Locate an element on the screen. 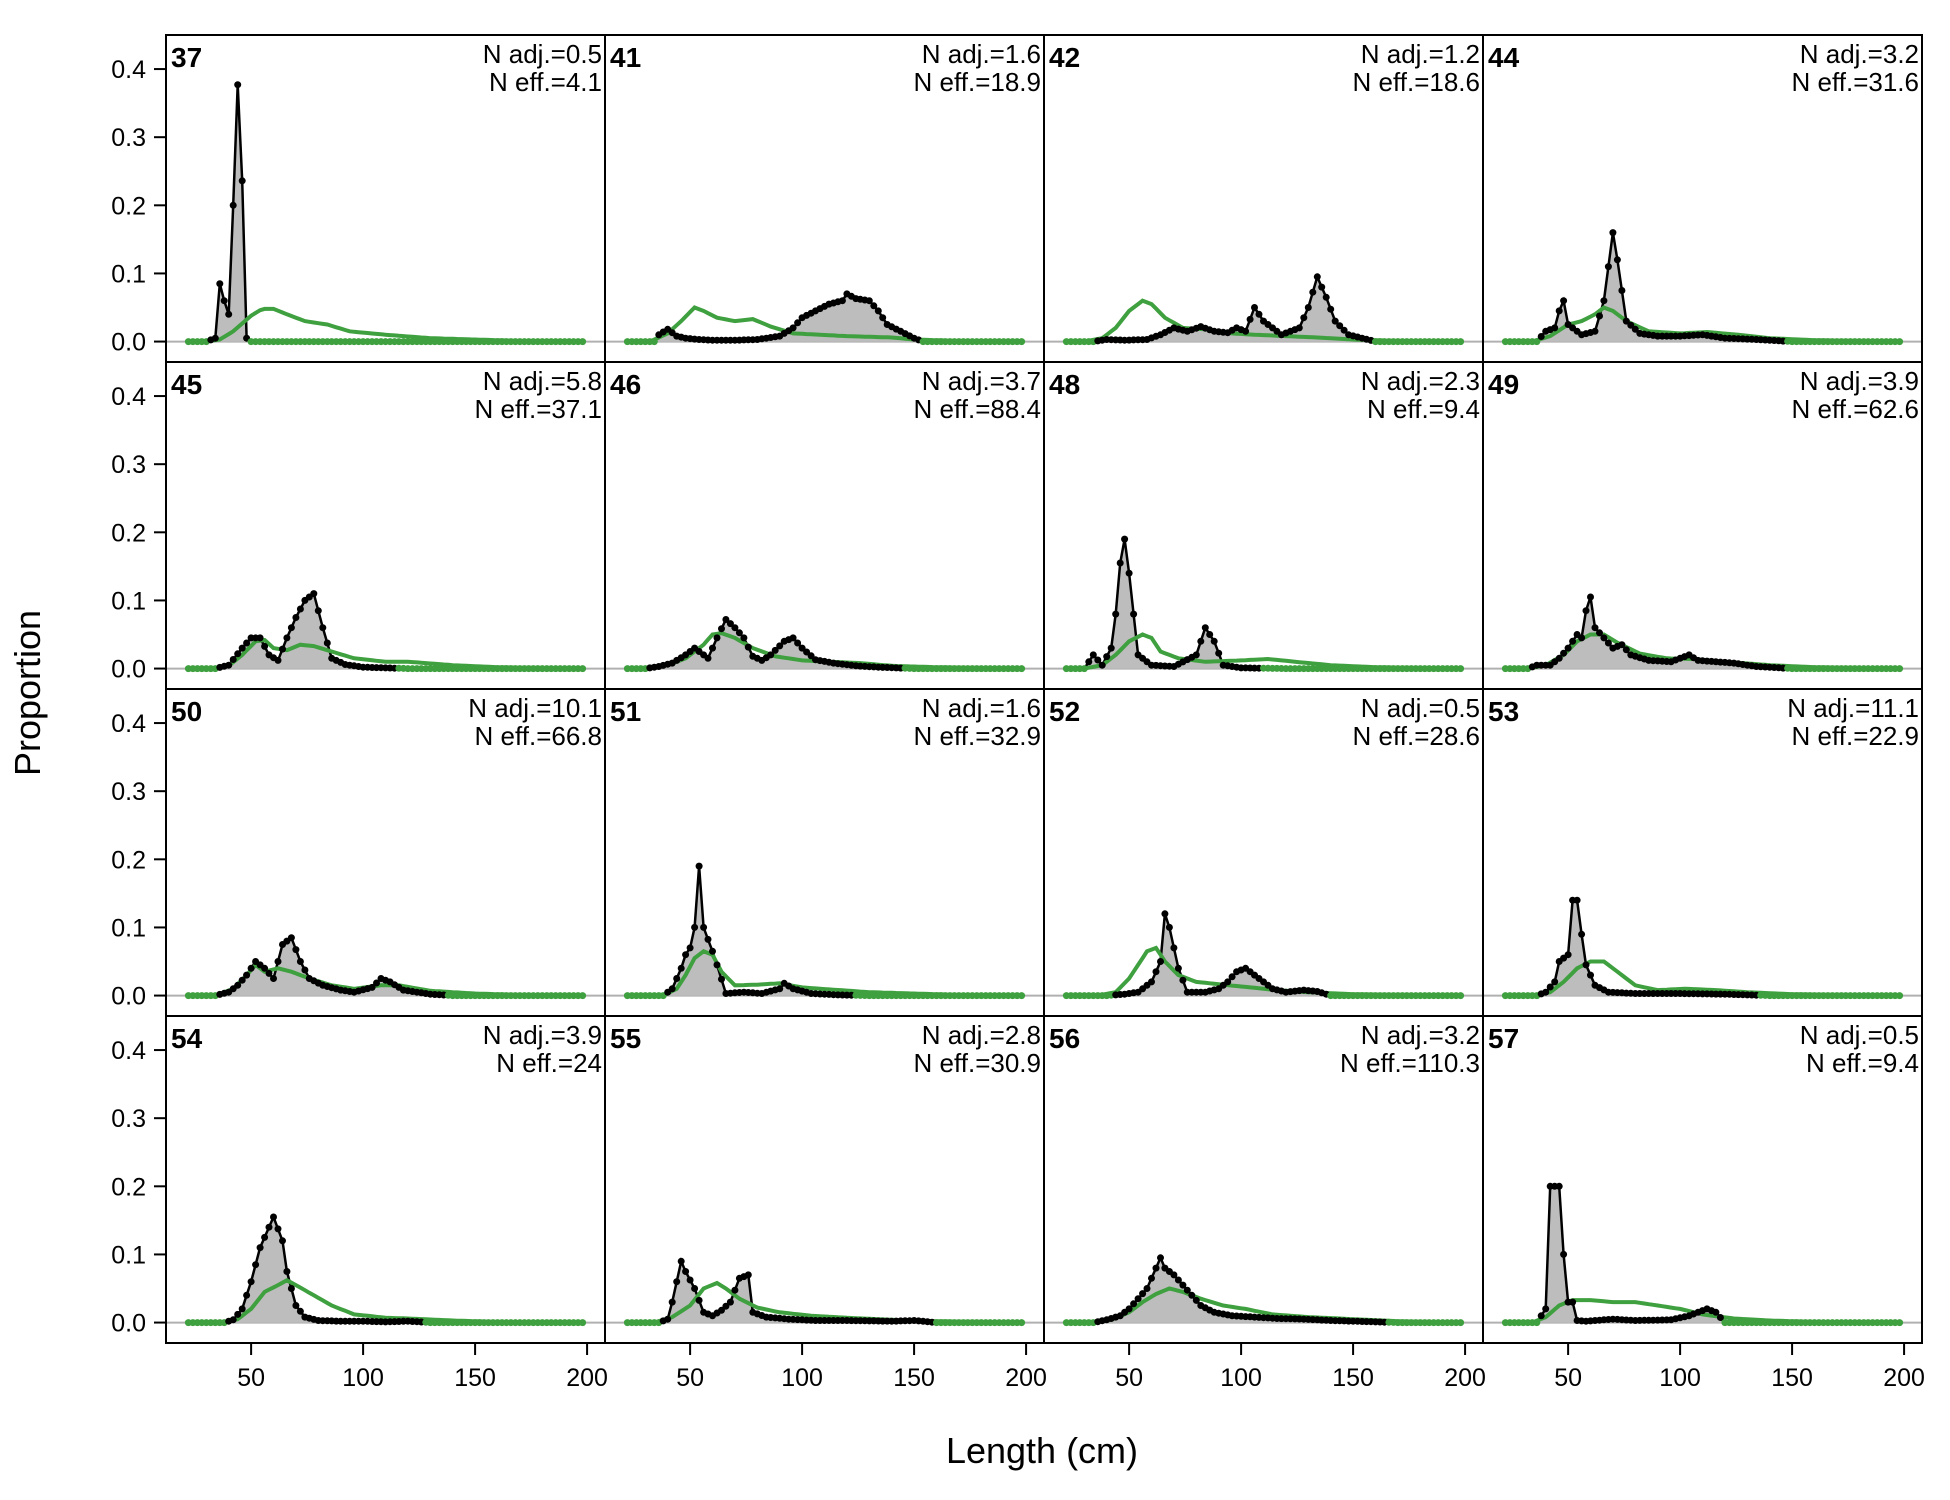  n-eff-label: N eff.=37.1 is located at coordinates (538, 409).